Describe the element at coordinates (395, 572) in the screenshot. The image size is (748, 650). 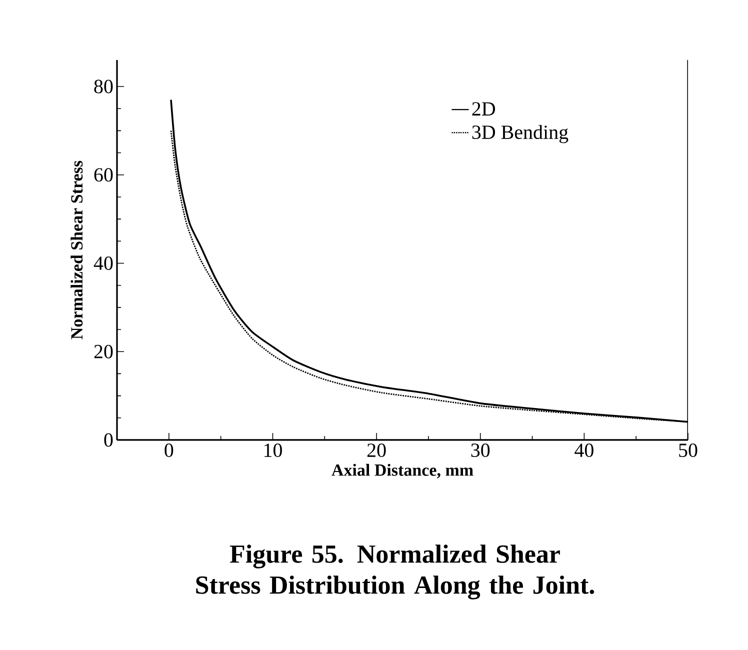
I see `text: Figure 55. Normalized Shear Stress Distribution Along the Joint.` at that location.